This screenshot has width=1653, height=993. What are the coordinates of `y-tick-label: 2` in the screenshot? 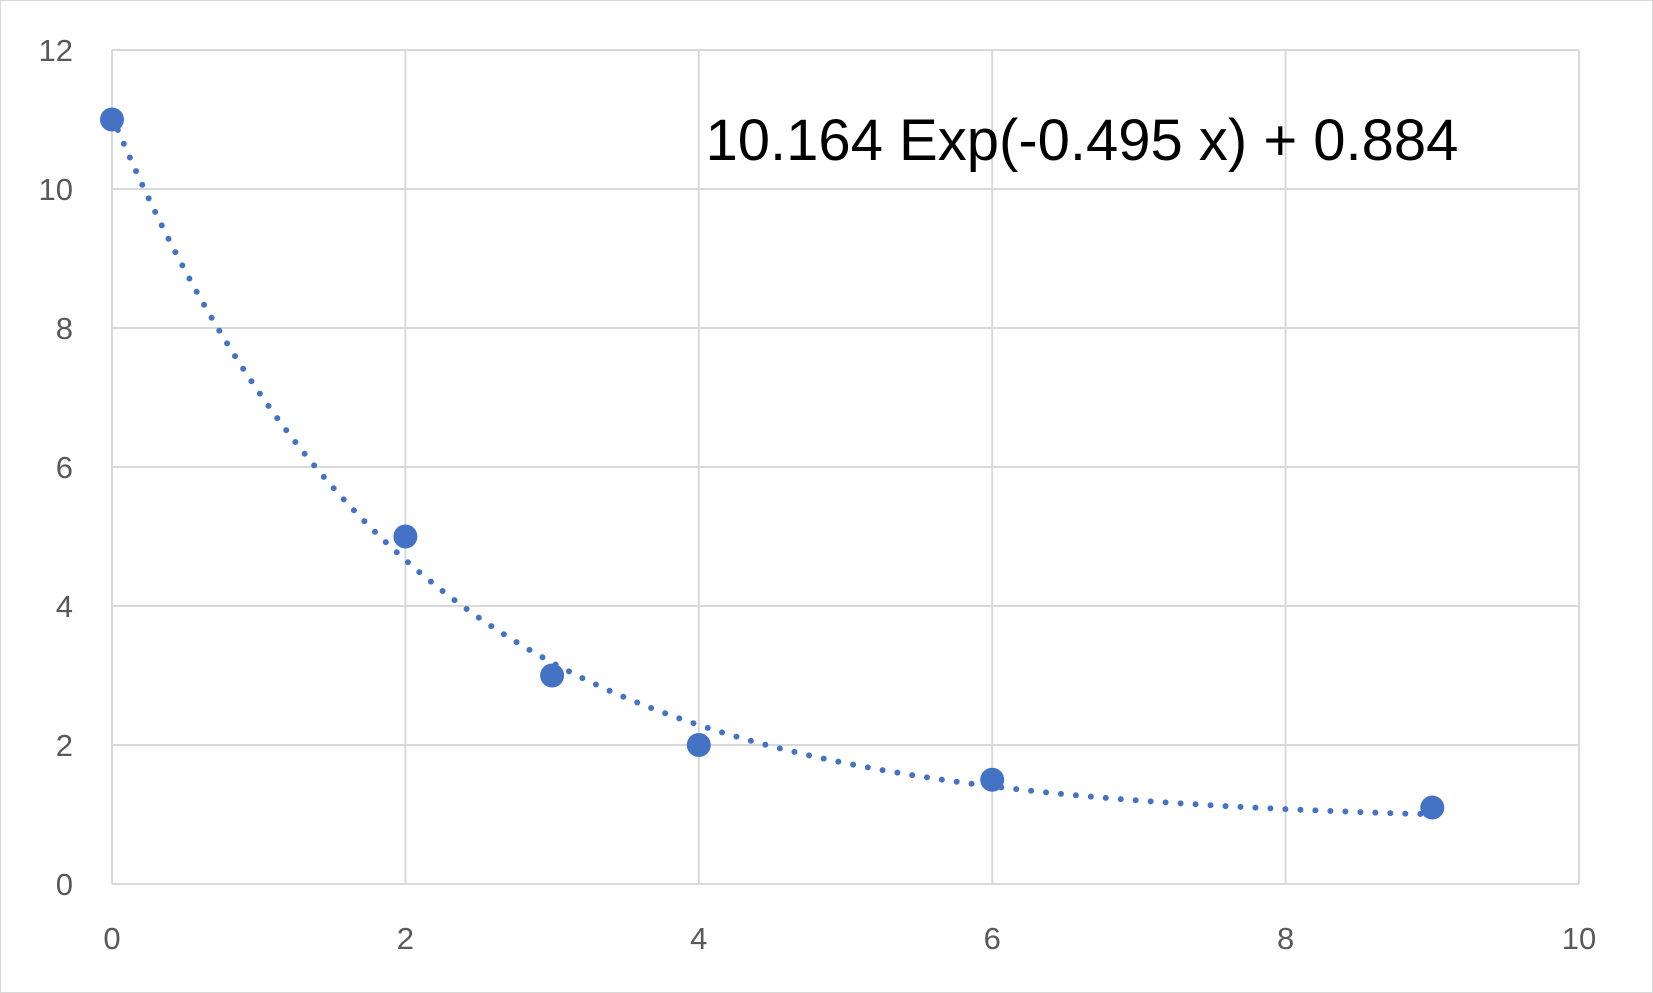 It's located at (64, 745).